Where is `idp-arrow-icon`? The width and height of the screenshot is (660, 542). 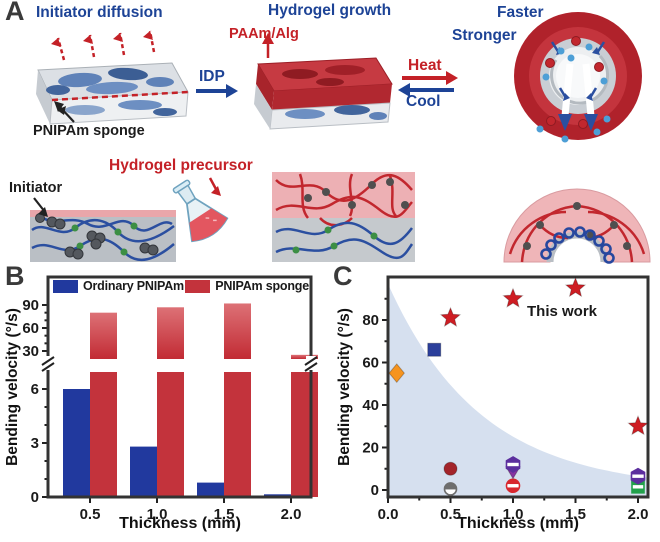
idp-arrow-icon is located at coordinates (217, 91).